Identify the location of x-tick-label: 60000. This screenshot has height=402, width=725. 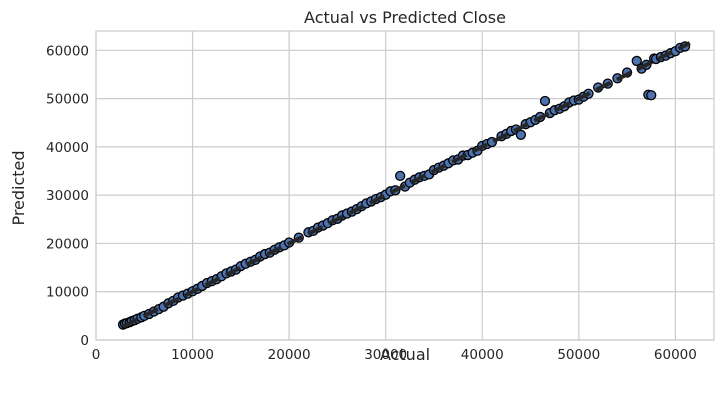
(675, 355).